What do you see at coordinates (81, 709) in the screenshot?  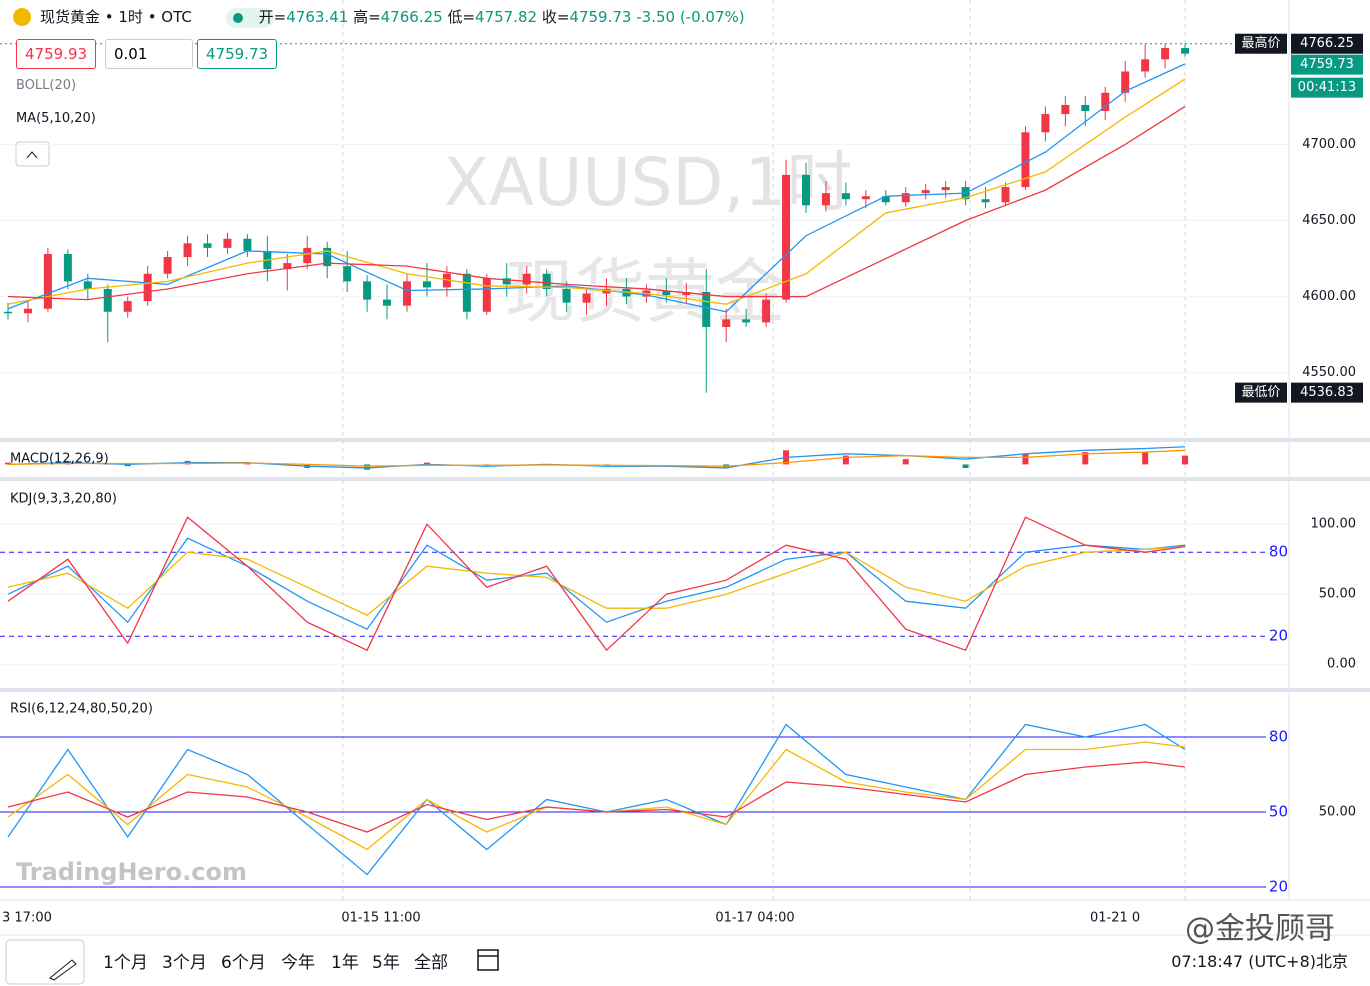 I see `panel-title: RSI(6,12,24,80,50,20)` at bounding box center [81, 709].